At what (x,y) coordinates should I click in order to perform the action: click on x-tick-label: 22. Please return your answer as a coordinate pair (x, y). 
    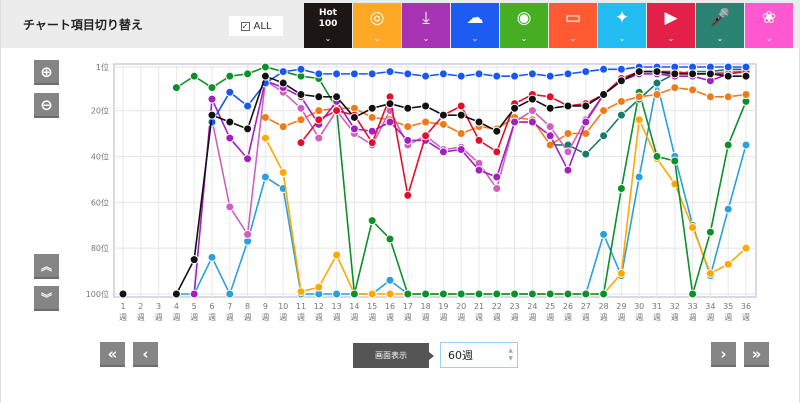
    Looking at the image, I should click on (497, 306).